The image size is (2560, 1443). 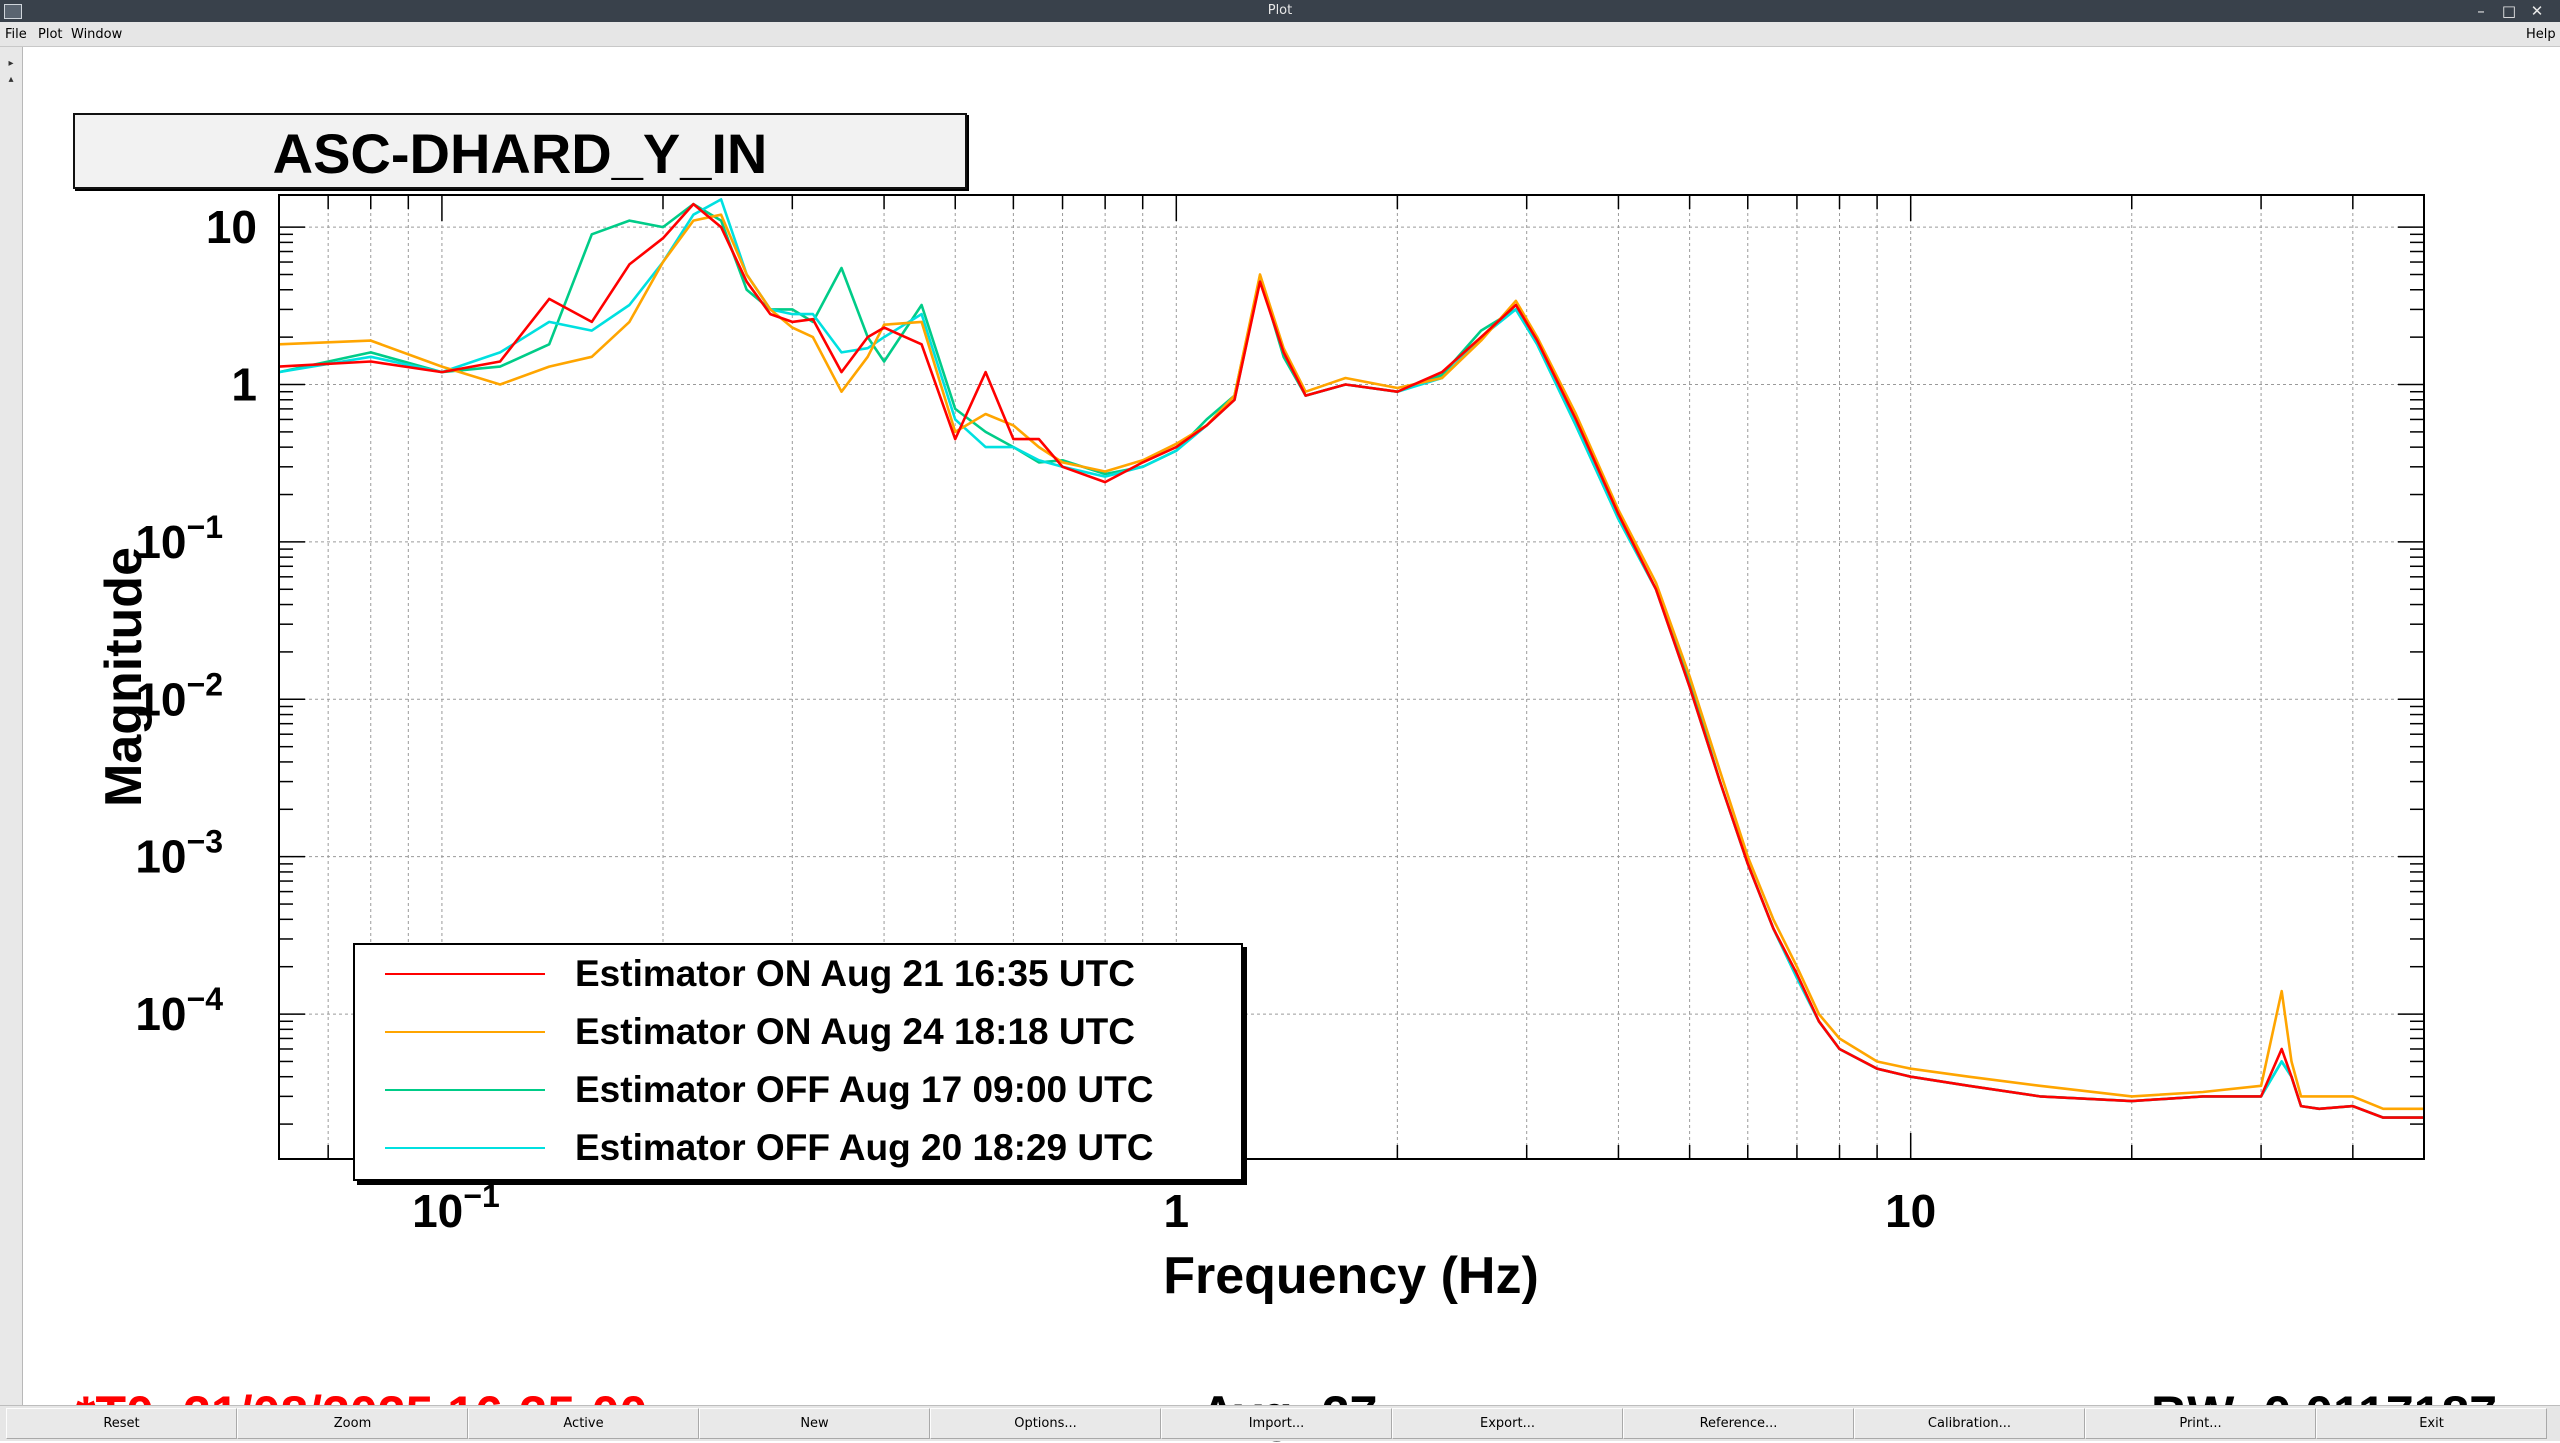 I want to click on y-tick-label: 10, so click(x=231, y=227).